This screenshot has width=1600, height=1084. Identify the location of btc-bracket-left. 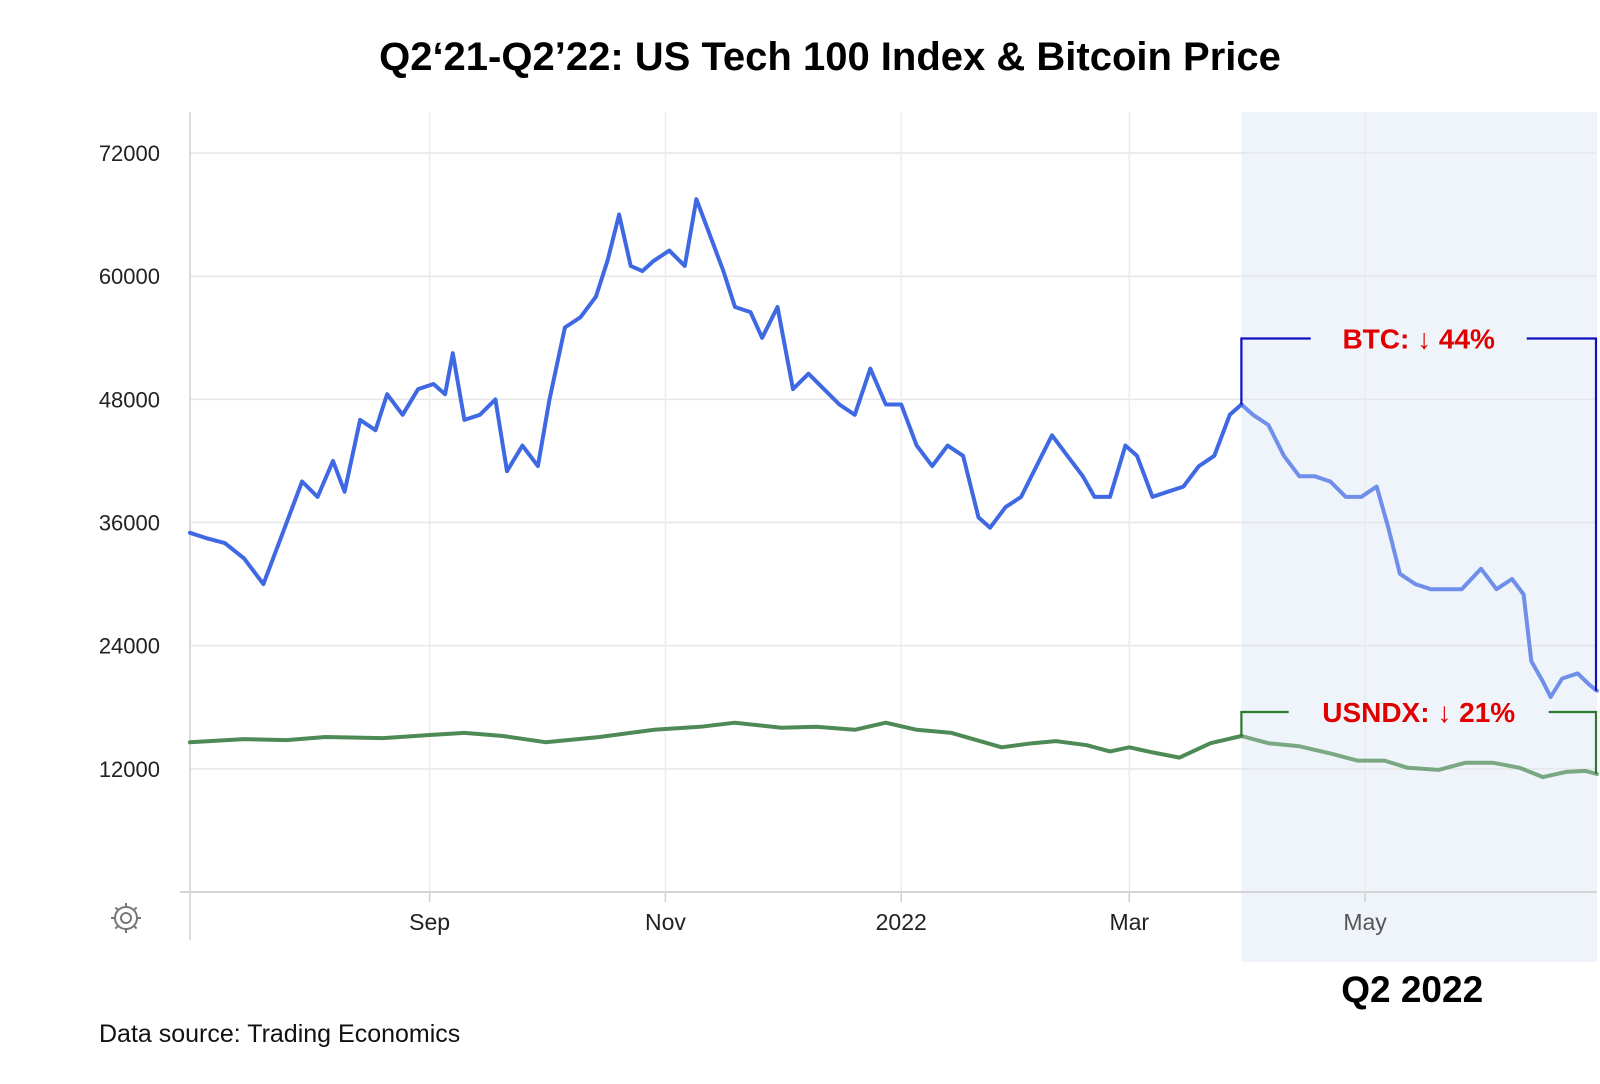
(1275, 371).